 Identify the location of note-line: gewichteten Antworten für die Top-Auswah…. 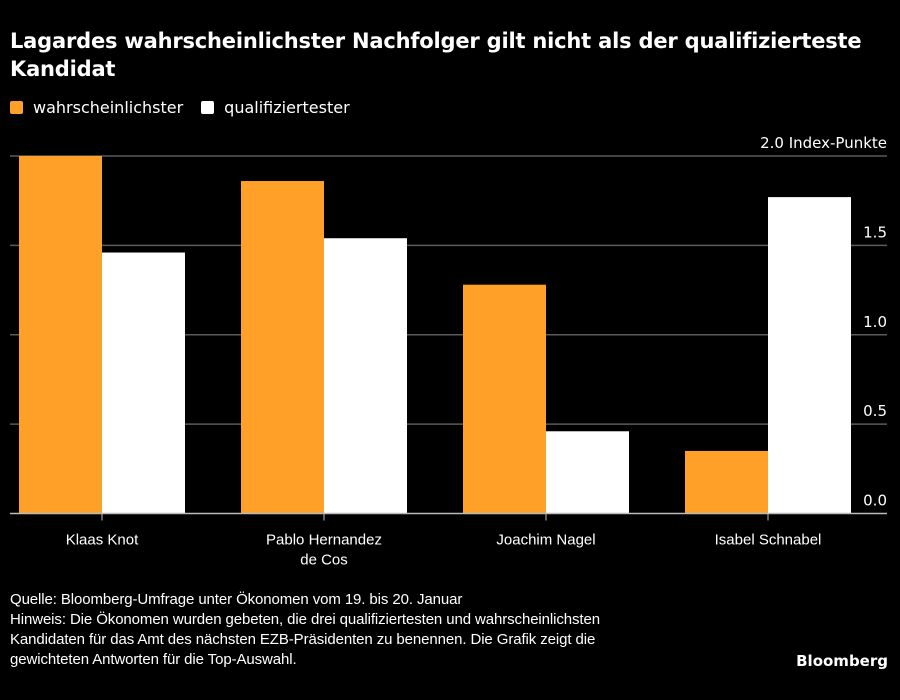
(153, 659).